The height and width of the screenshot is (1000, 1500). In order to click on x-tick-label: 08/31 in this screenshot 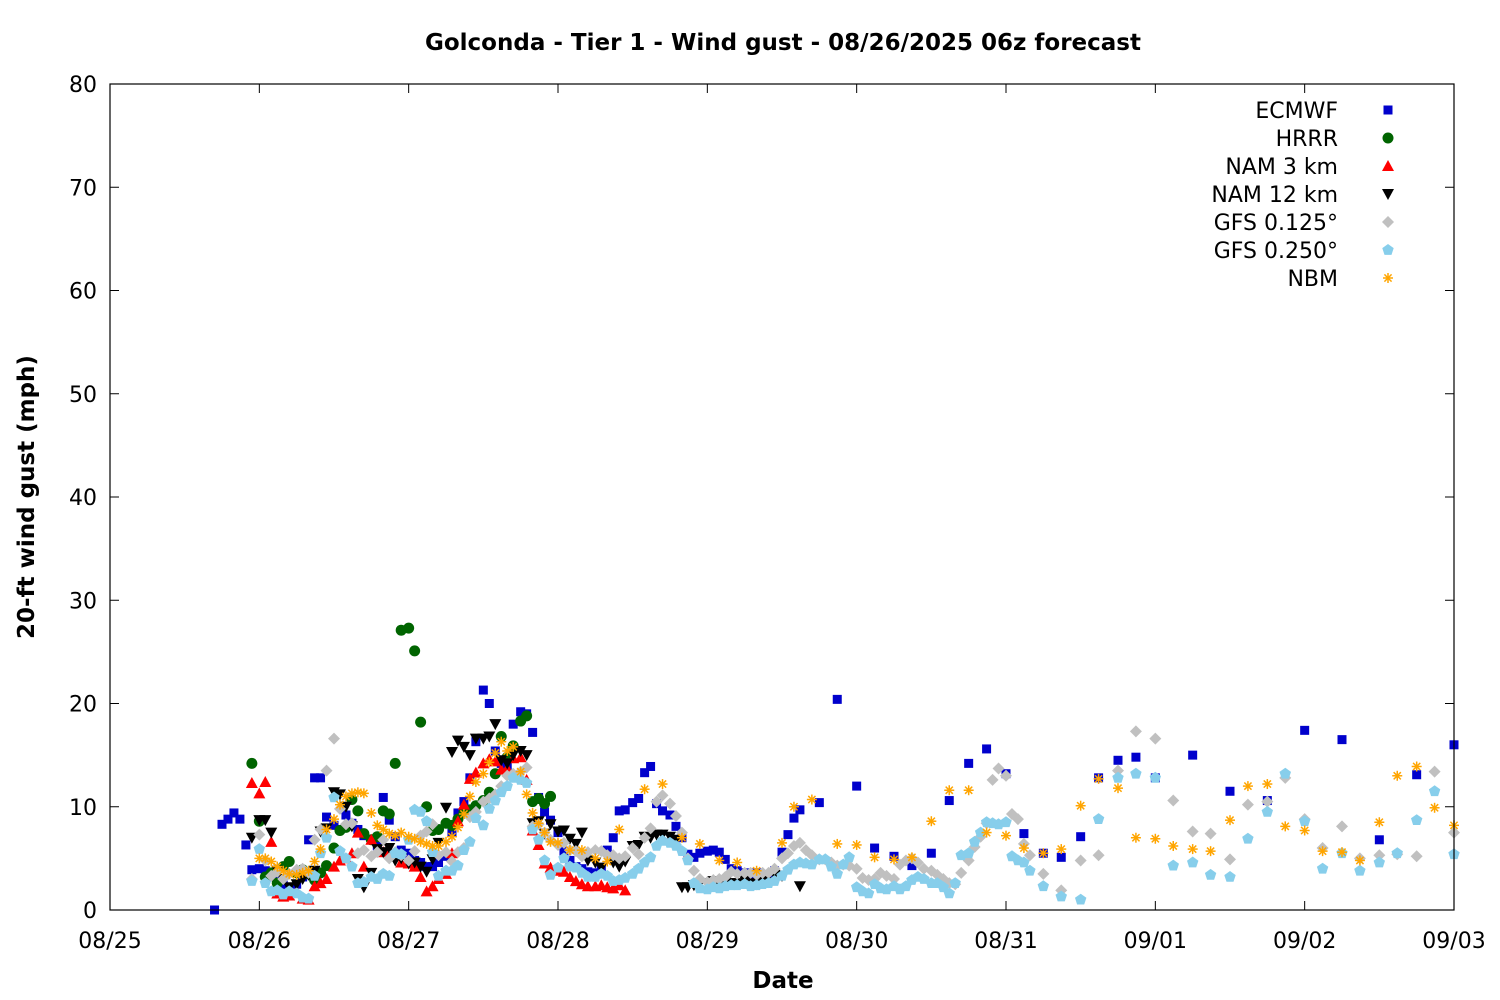, I will do `click(1005, 941)`.